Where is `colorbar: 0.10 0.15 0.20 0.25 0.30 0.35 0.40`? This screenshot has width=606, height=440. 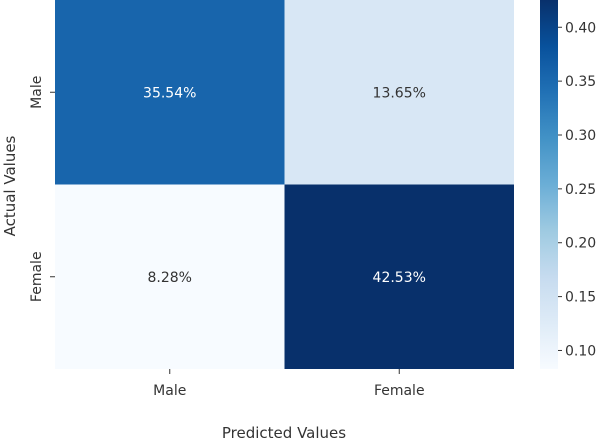
colorbar: 0.10 0.15 0.20 0.25 0.30 0.35 0.40 is located at coordinates (568, 184).